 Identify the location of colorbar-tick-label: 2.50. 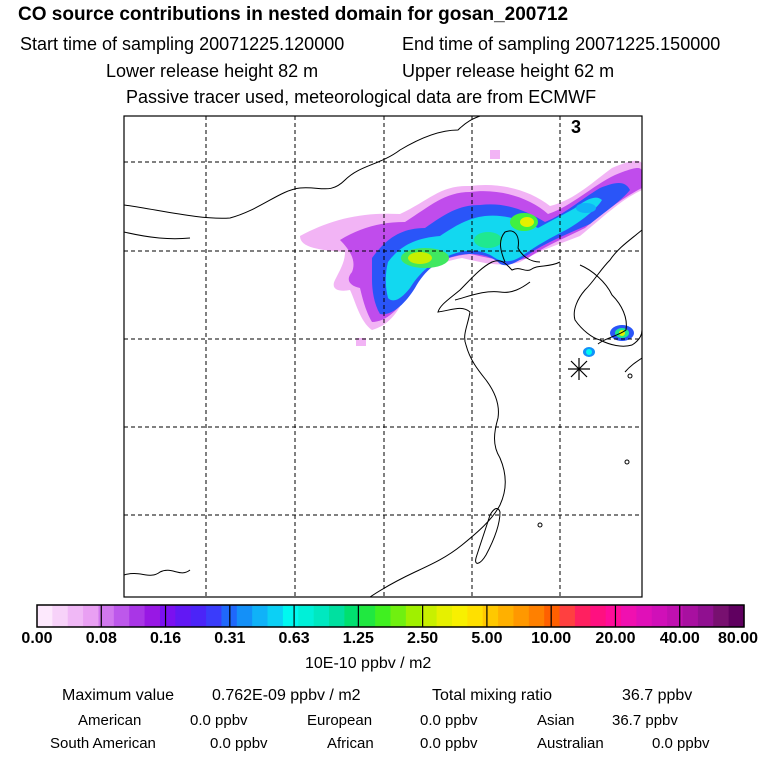
(423, 638).